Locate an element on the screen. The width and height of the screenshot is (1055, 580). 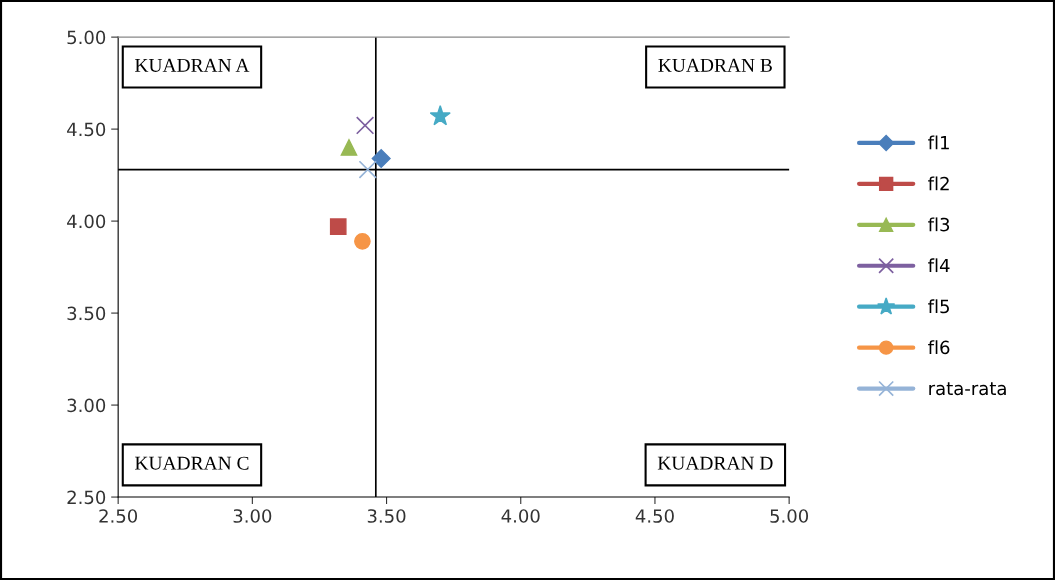
y-tick-label: 4.00 is located at coordinates (86, 221).